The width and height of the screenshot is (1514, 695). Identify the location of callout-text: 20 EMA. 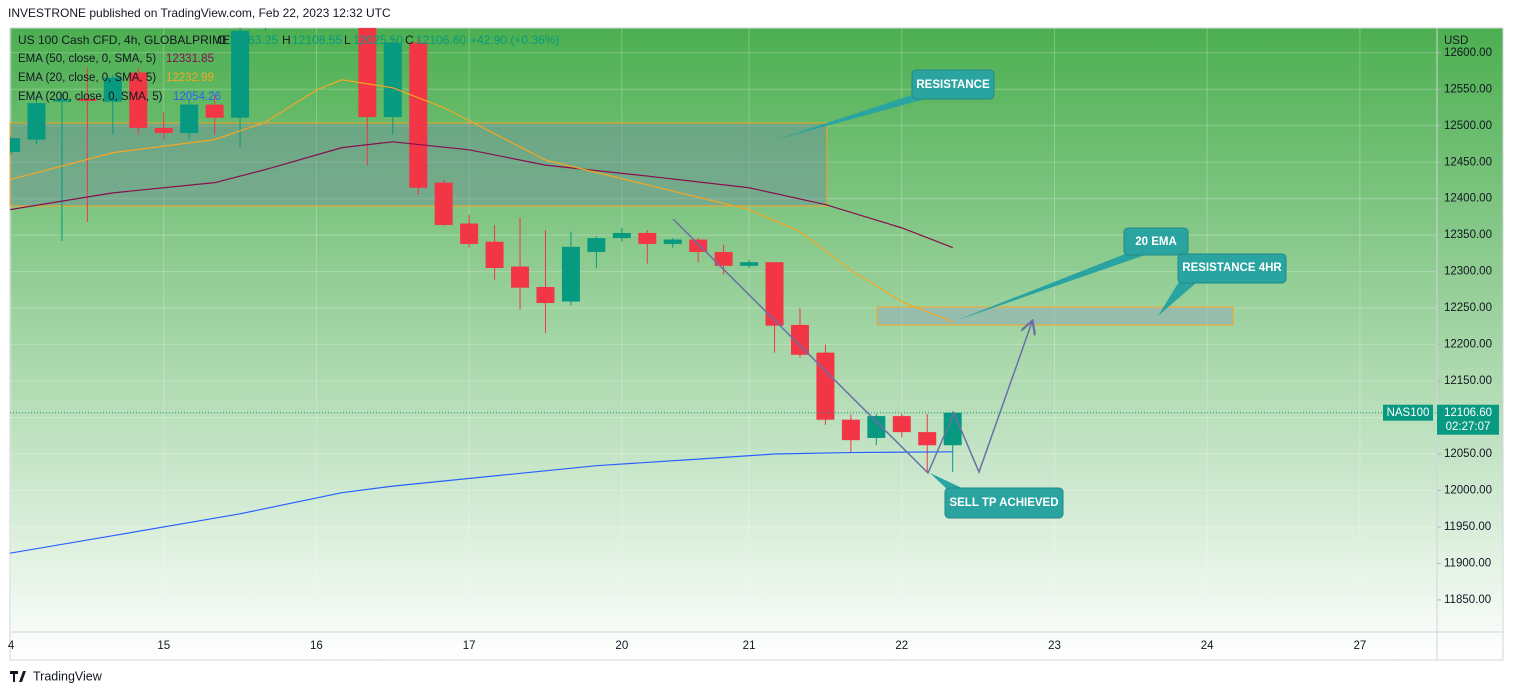
(1156, 242).